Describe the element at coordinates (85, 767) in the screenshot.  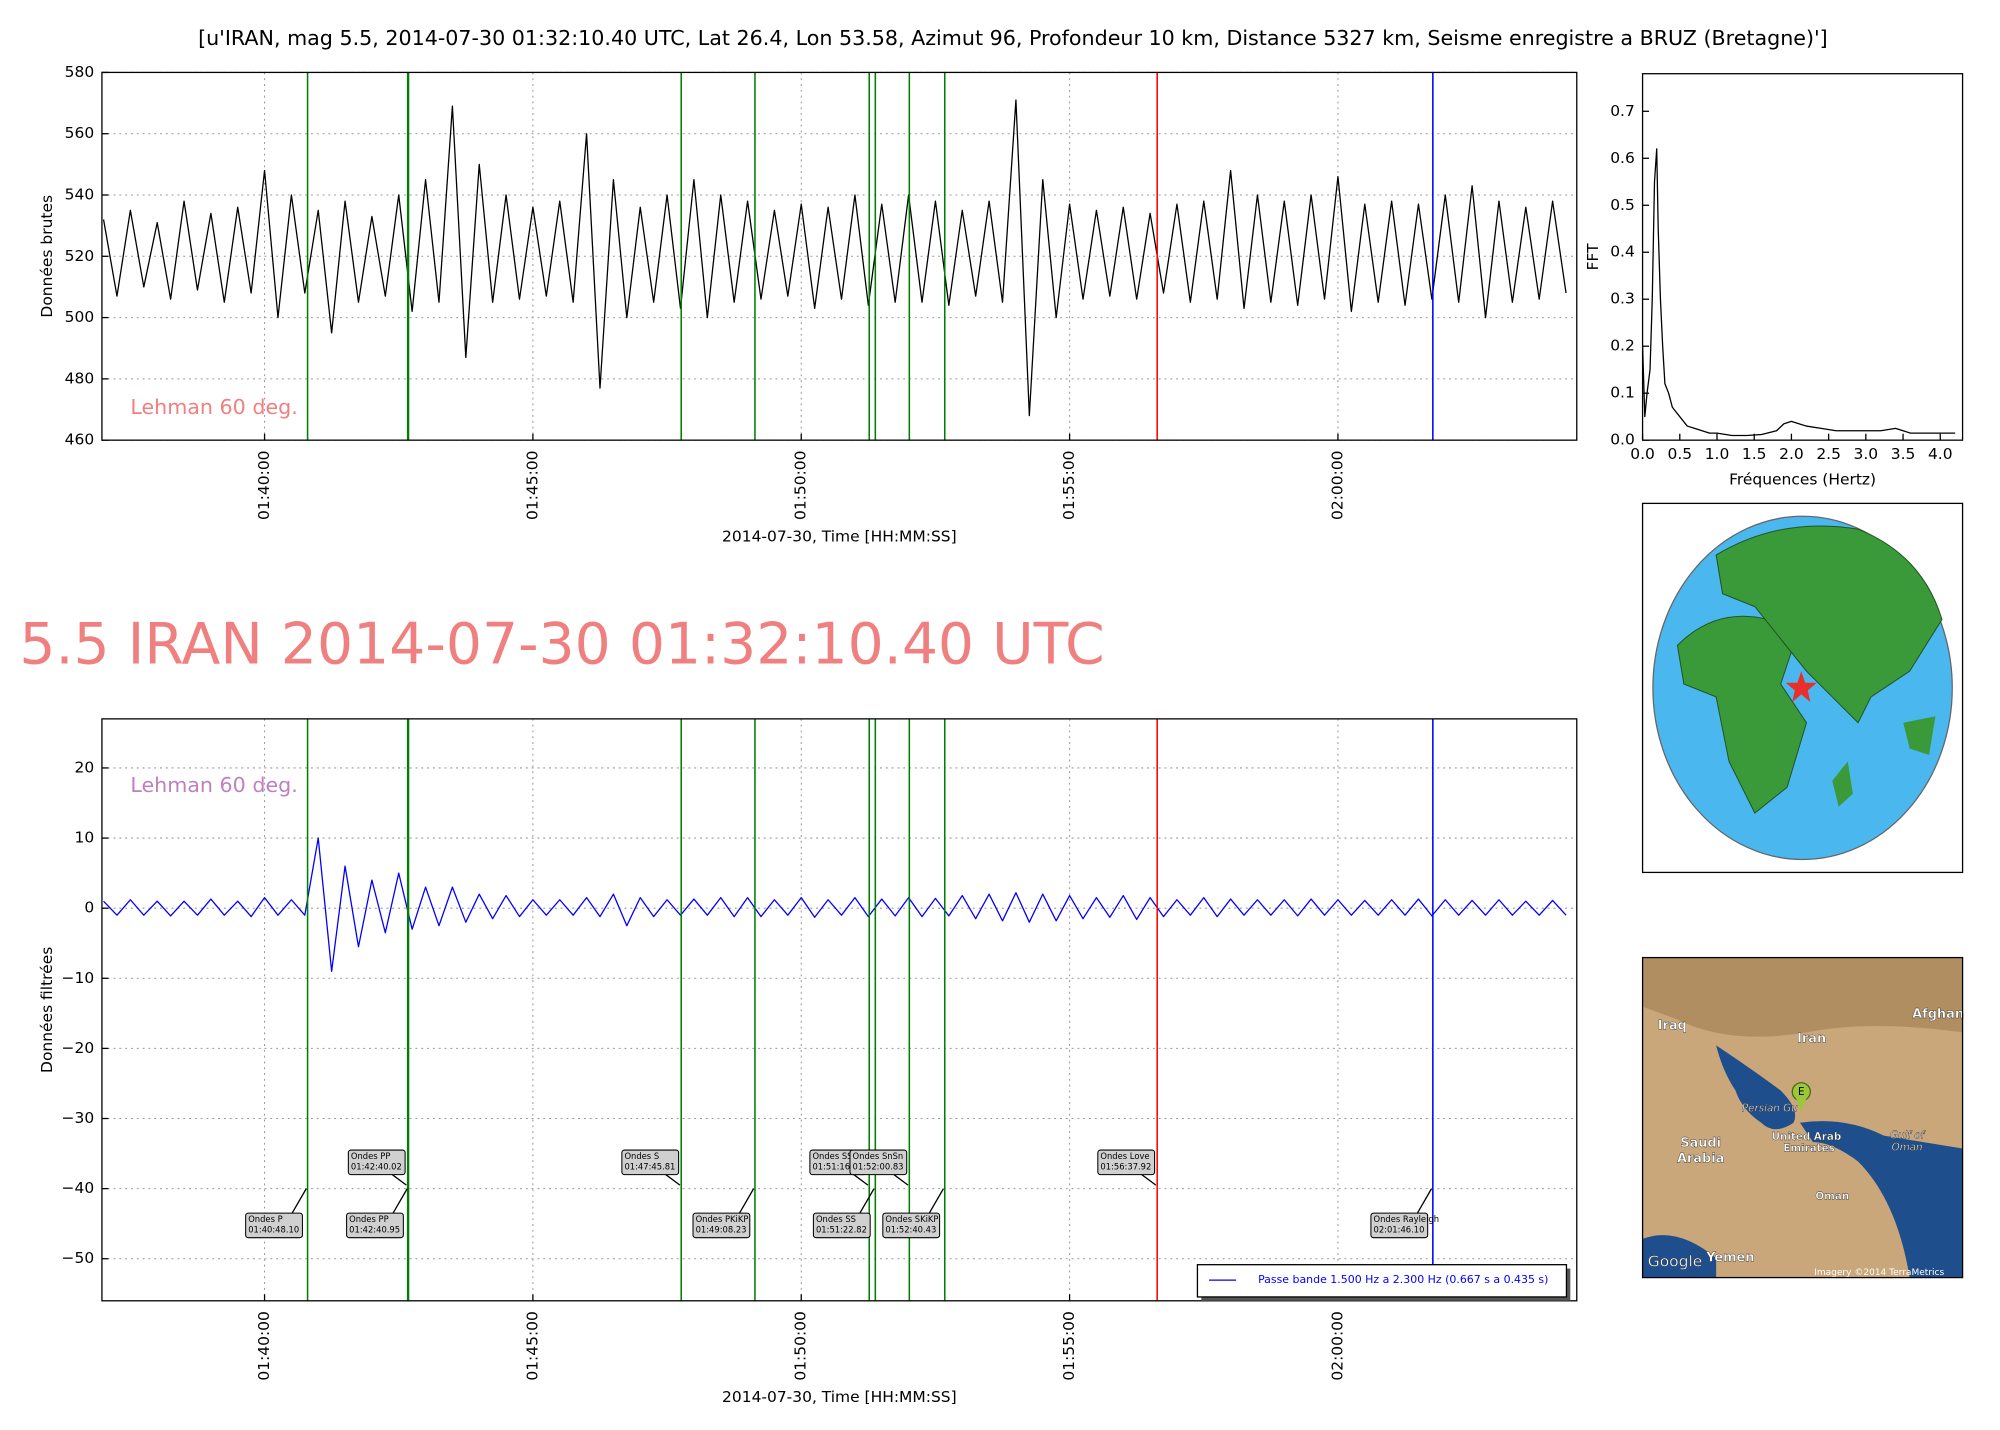
I see `y-tick-label: 20` at that location.